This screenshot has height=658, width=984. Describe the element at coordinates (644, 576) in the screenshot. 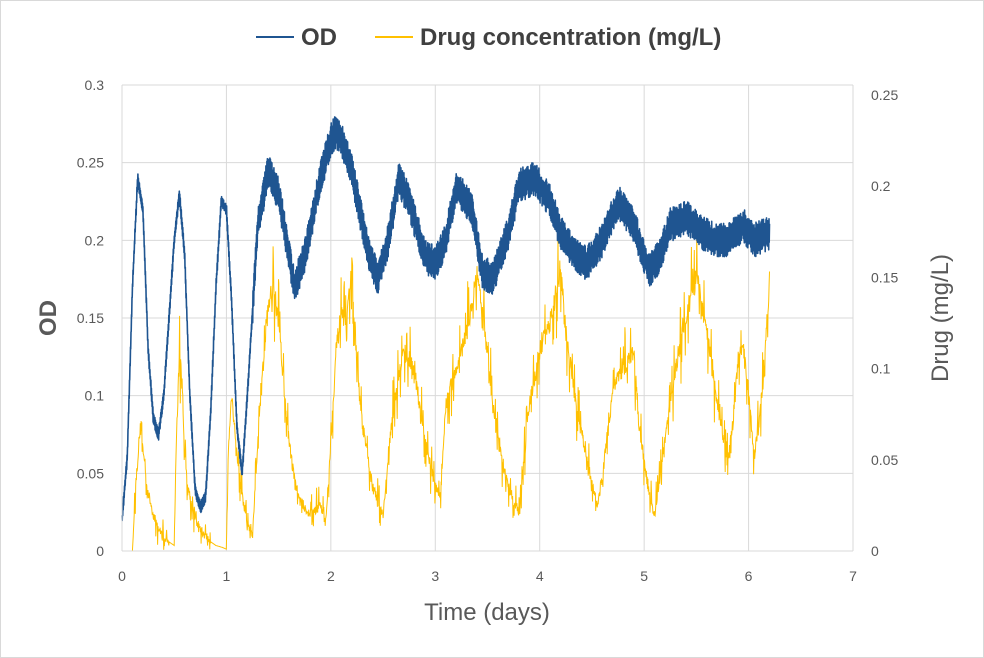

I see `x-tick-label: 5` at that location.